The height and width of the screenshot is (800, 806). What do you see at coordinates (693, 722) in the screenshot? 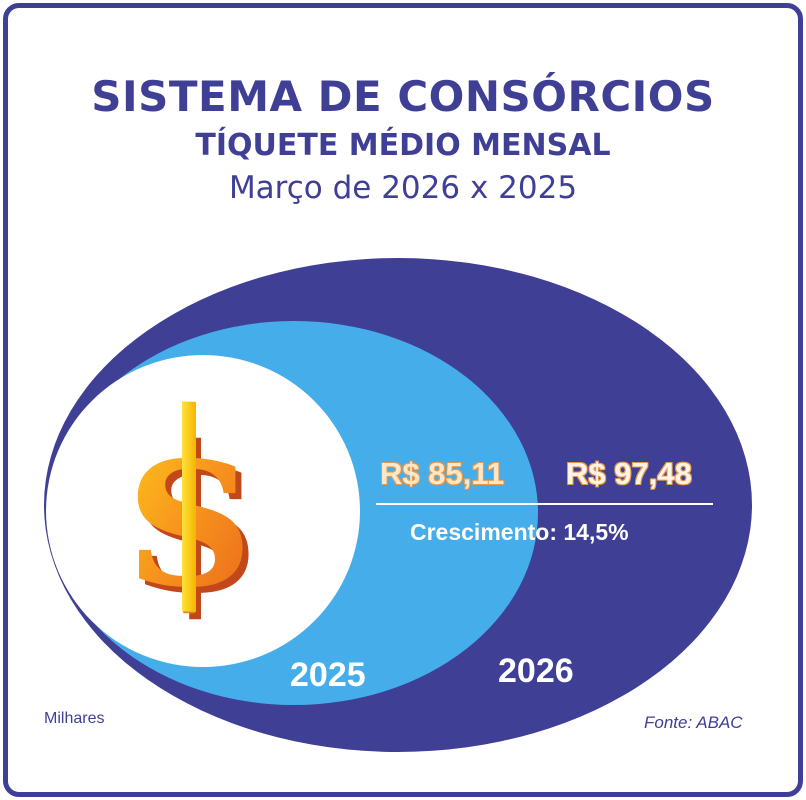
I see `source-note: Fonte: ABAC` at bounding box center [693, 722].